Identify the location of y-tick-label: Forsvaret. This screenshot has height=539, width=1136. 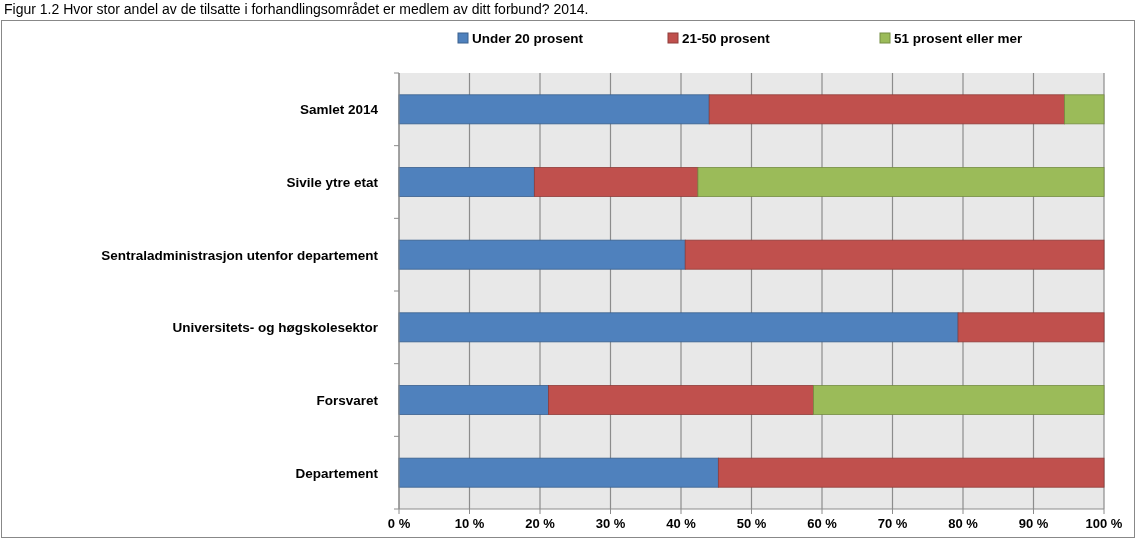
(347, 400).